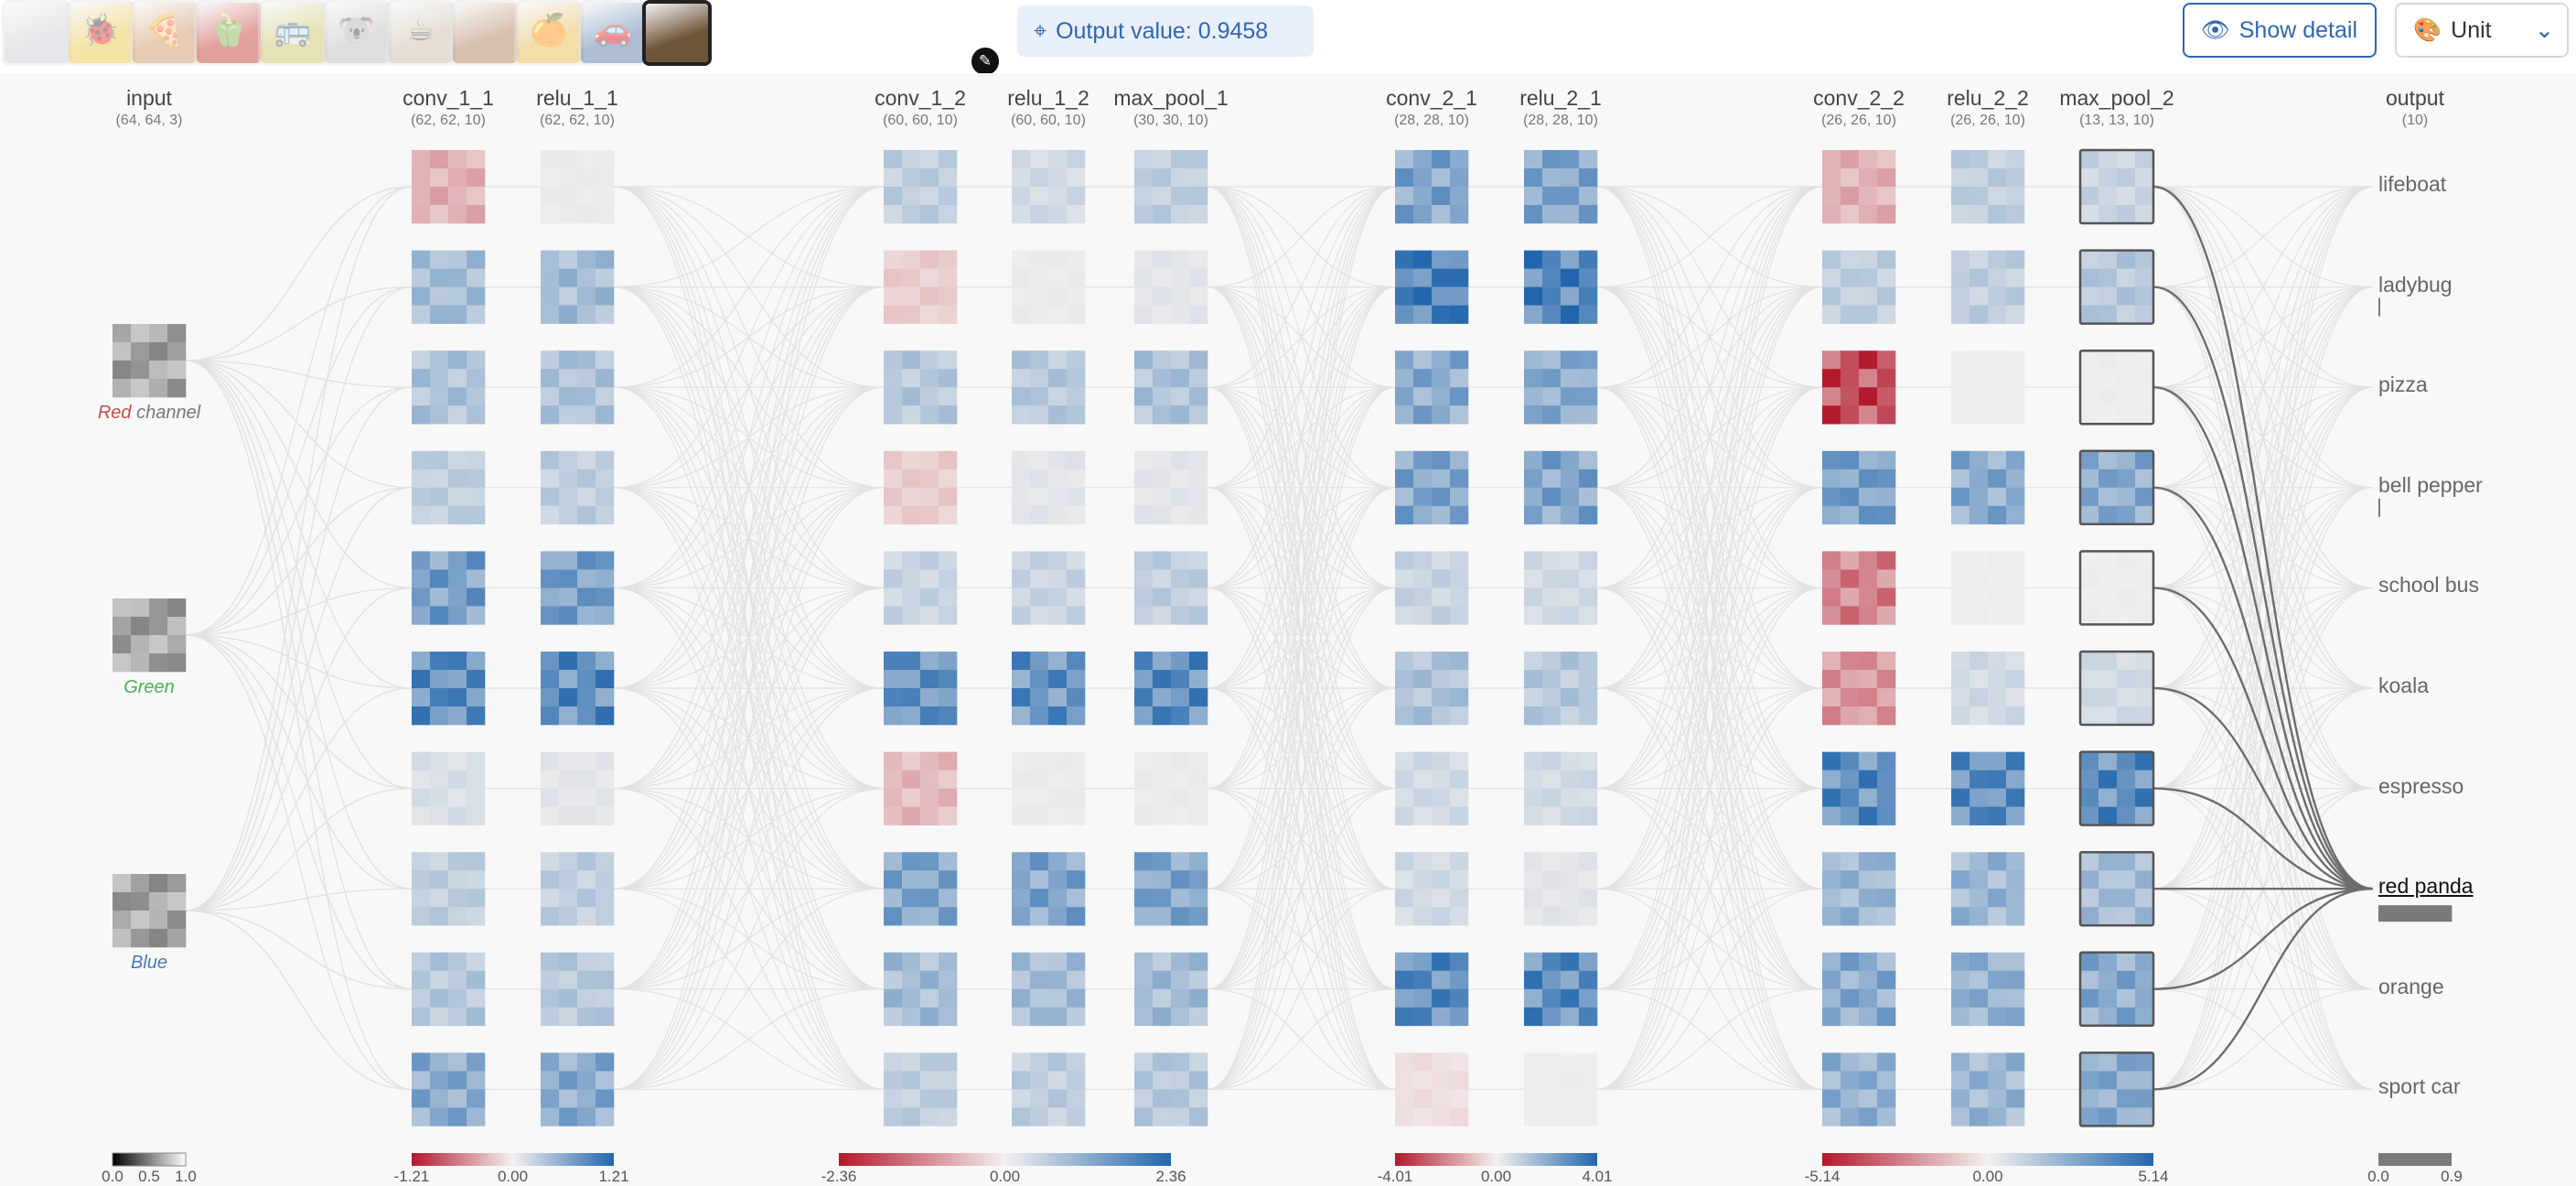 This screenshot has width=2576, height=1186. I want to click on gallery-thumb-7: ☕, so click(421, 33).